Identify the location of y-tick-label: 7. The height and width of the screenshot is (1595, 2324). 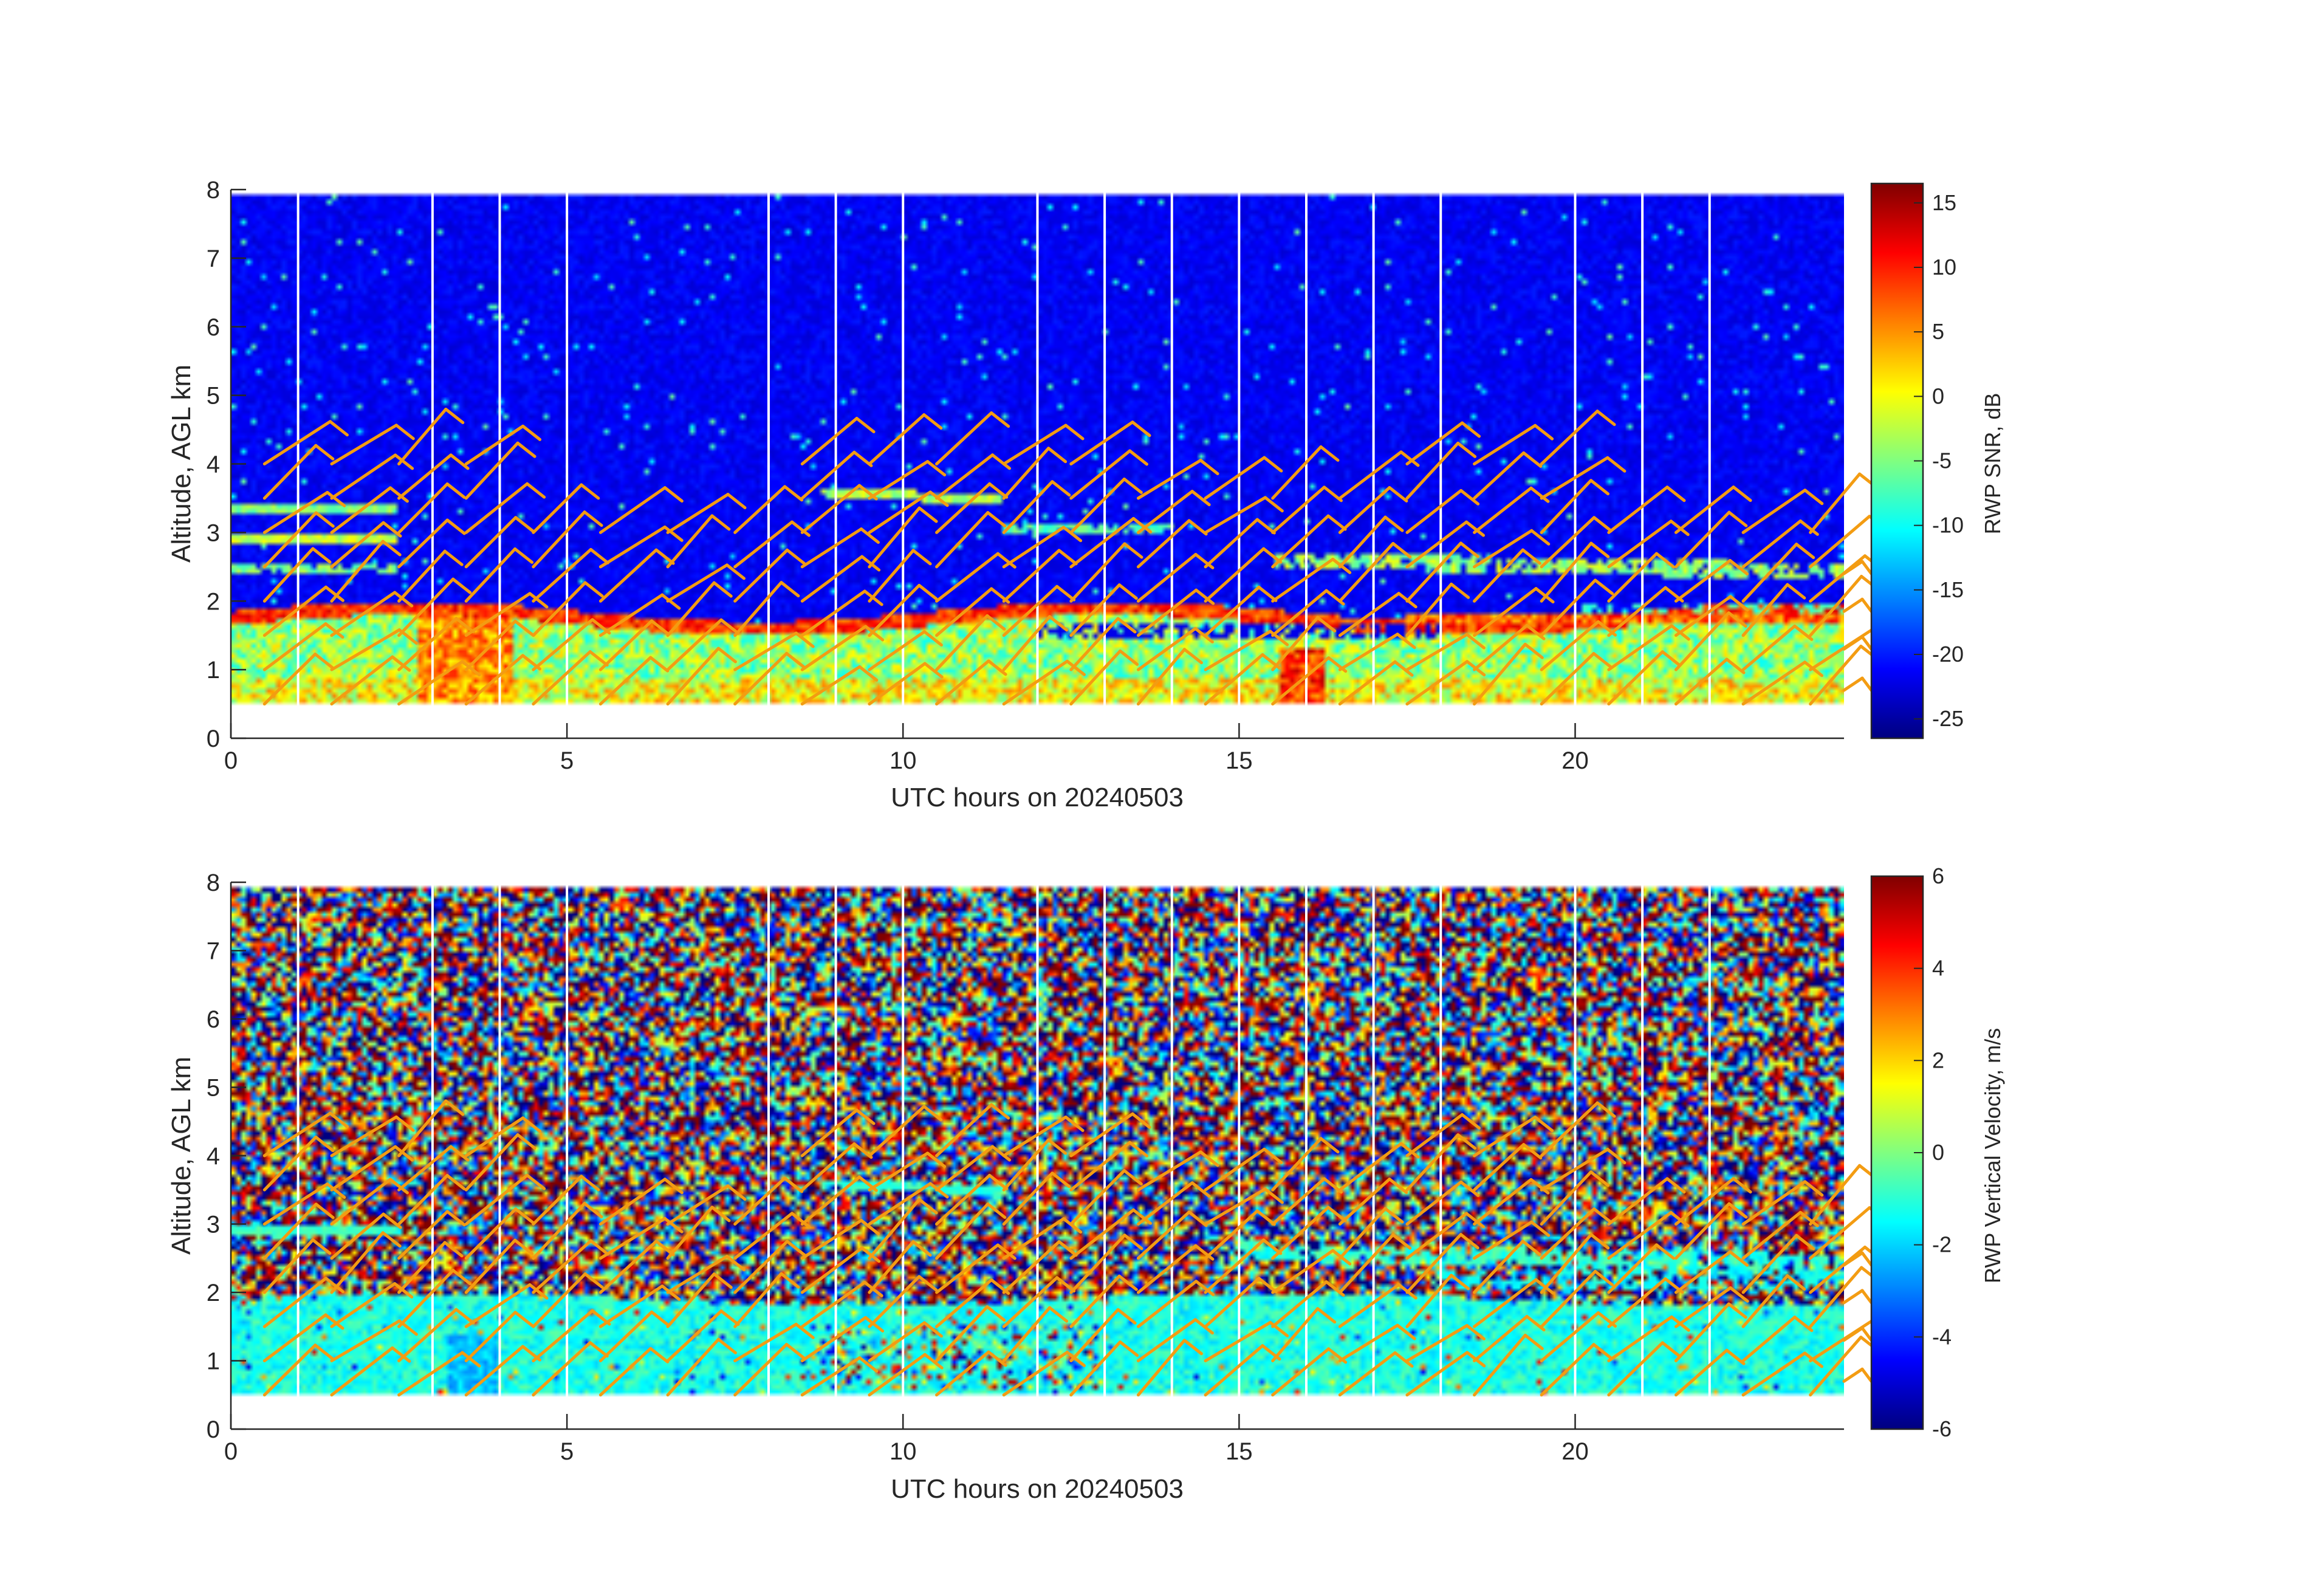
(214, 258).